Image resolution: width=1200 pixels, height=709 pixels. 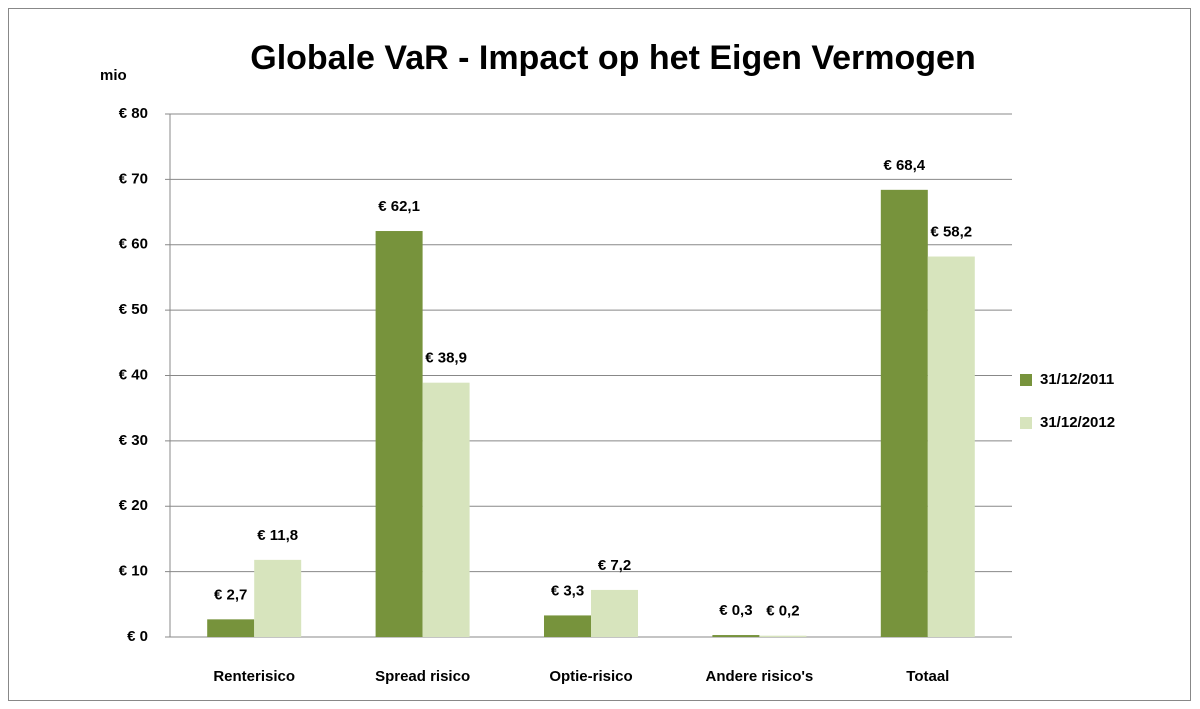 I want to click on x-tick-label: Andere risico's, so click(x=760, y=676).